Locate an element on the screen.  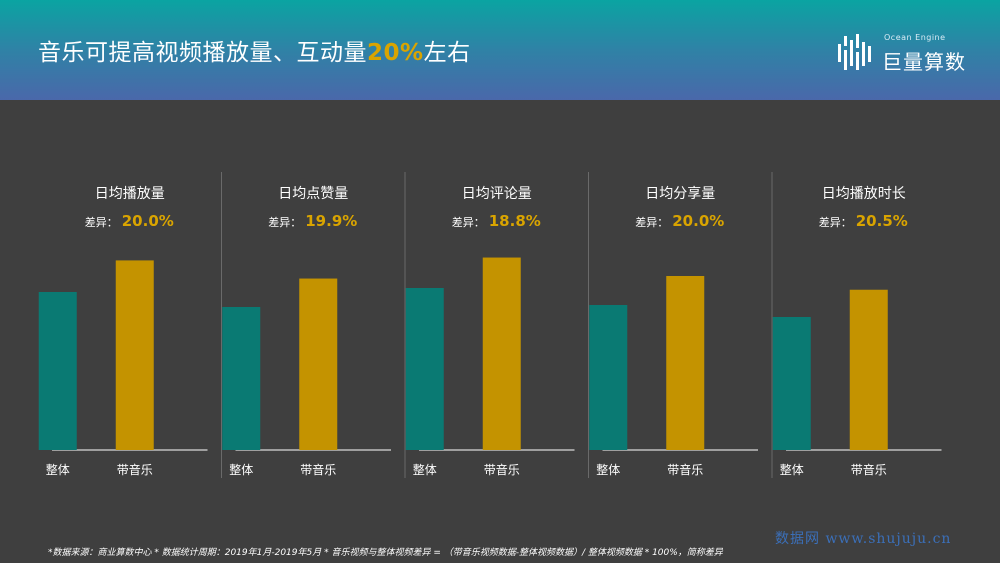
chart-title: 日均分享量 is located at coordinates (680, 193).